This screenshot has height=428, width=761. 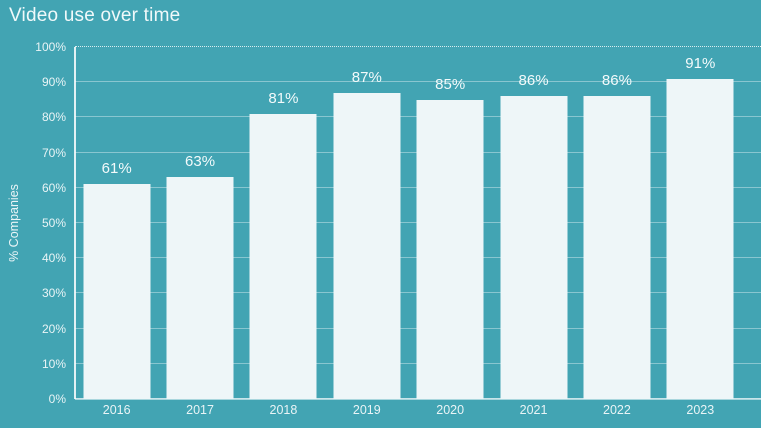 What do you see at coordinates (533, 410) in the screenshot?
I see `x-tick-label-2021: 2021` at bounding box center [533, 410].